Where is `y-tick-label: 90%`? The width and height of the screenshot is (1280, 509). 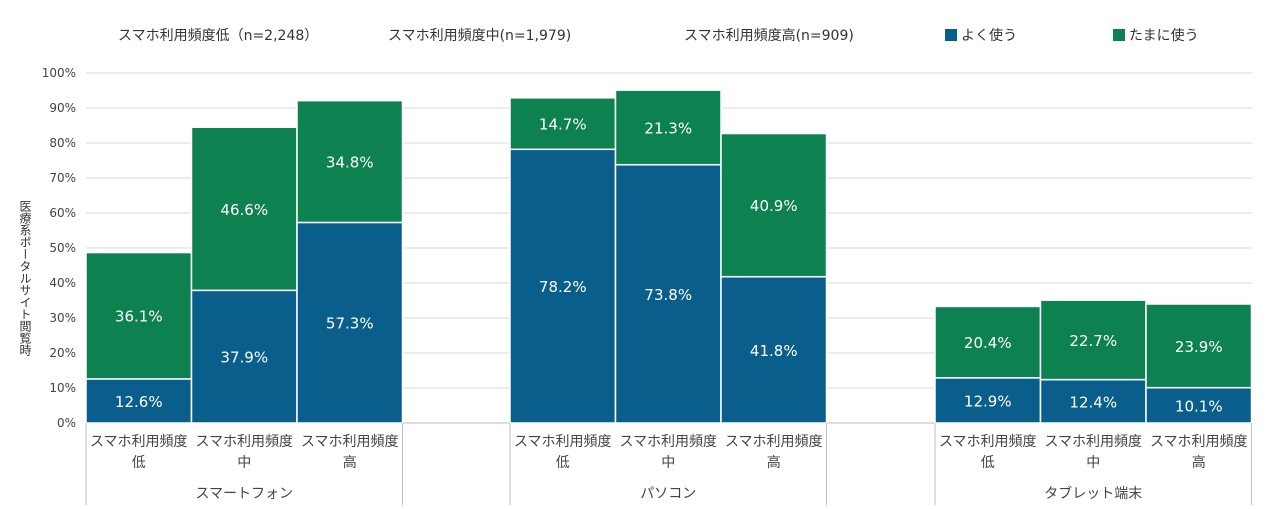 y-tick-label: 90% is located at coordinates (62, 108).